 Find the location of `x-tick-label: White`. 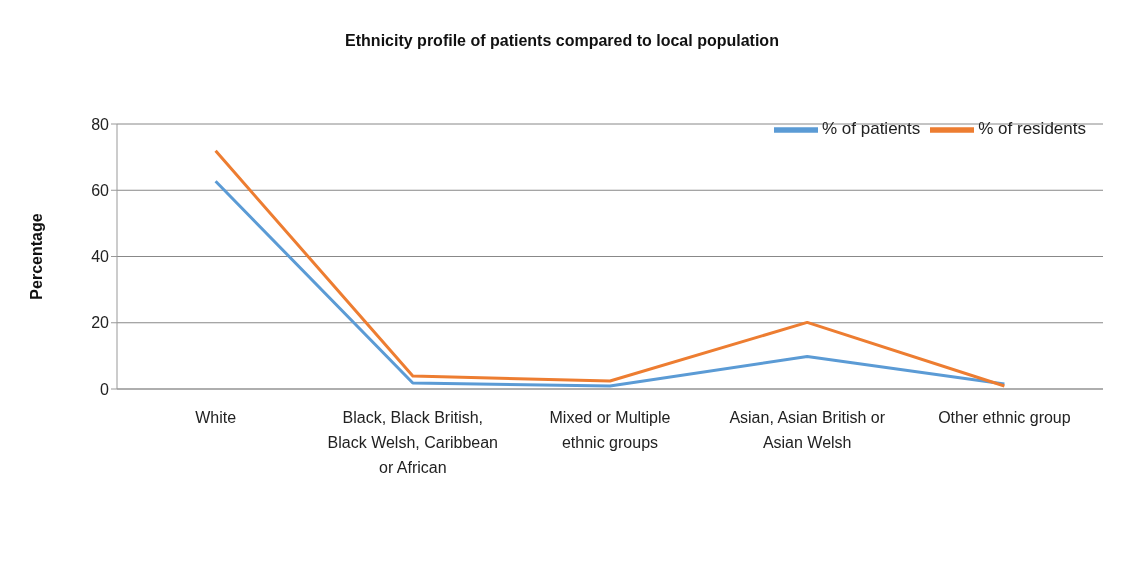

x-tick-label: White is located at coordinates (216, 417).